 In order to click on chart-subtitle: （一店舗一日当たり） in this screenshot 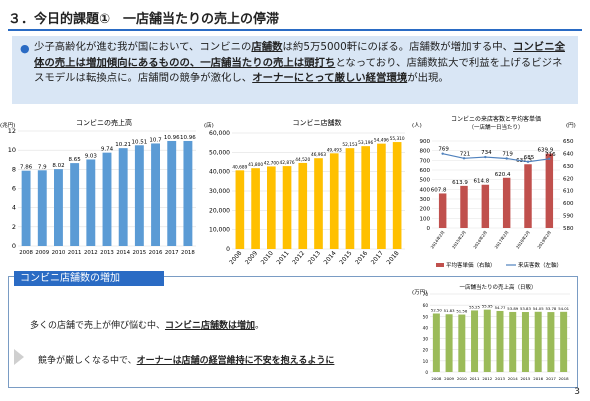, I will do `click(495, 127)`.